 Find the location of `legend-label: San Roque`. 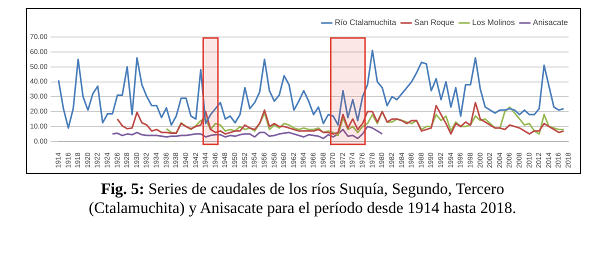

legend-label: San Roque is located at coordinates (434, 23).